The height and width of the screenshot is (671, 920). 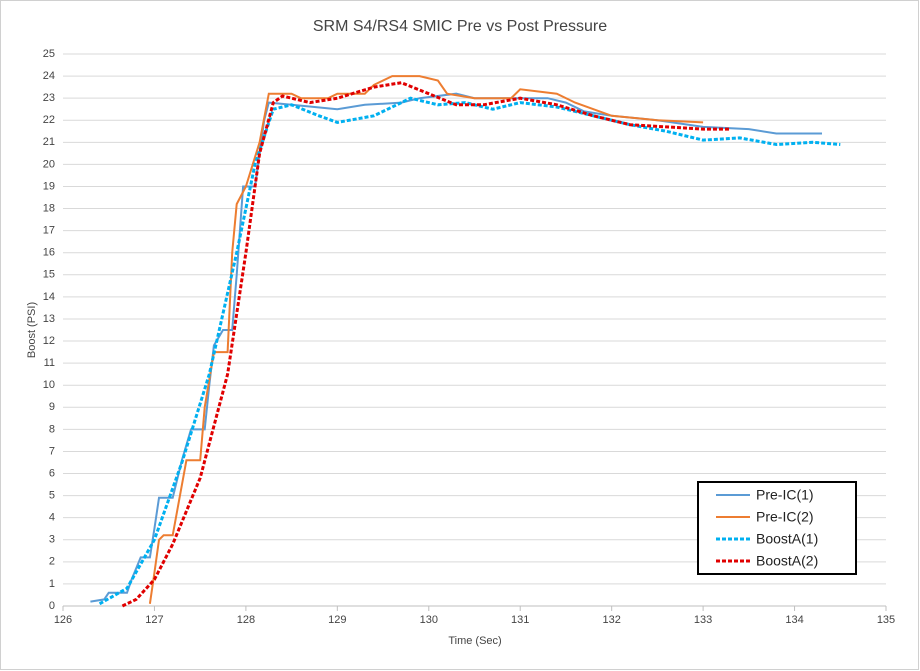 I want to click on y-tick-label: 6, so click(x=52, y=473).